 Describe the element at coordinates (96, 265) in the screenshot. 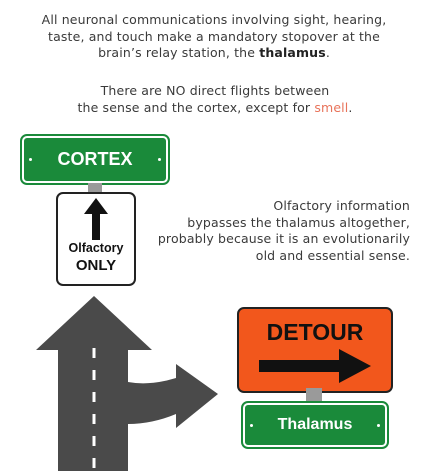

I see `olfactory-sign-sublabel: ONLY` at that location.